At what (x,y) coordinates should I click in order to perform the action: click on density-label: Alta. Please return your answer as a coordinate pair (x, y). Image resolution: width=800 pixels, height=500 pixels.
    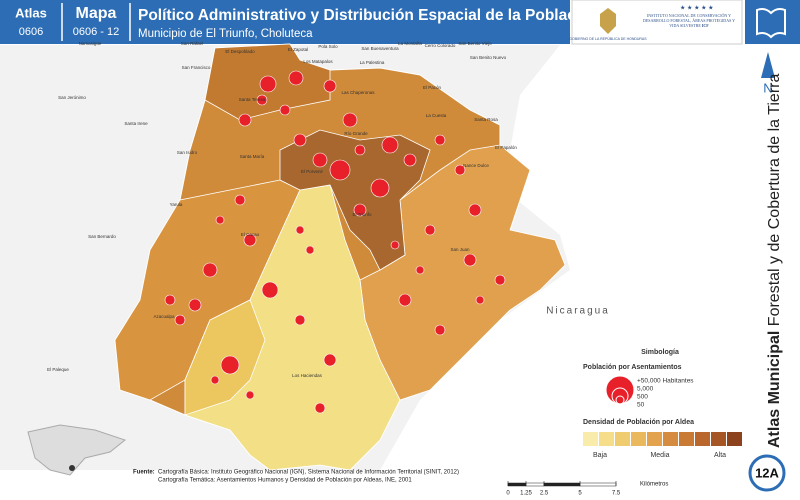
    Looking at the image, I should click on (720, 455).